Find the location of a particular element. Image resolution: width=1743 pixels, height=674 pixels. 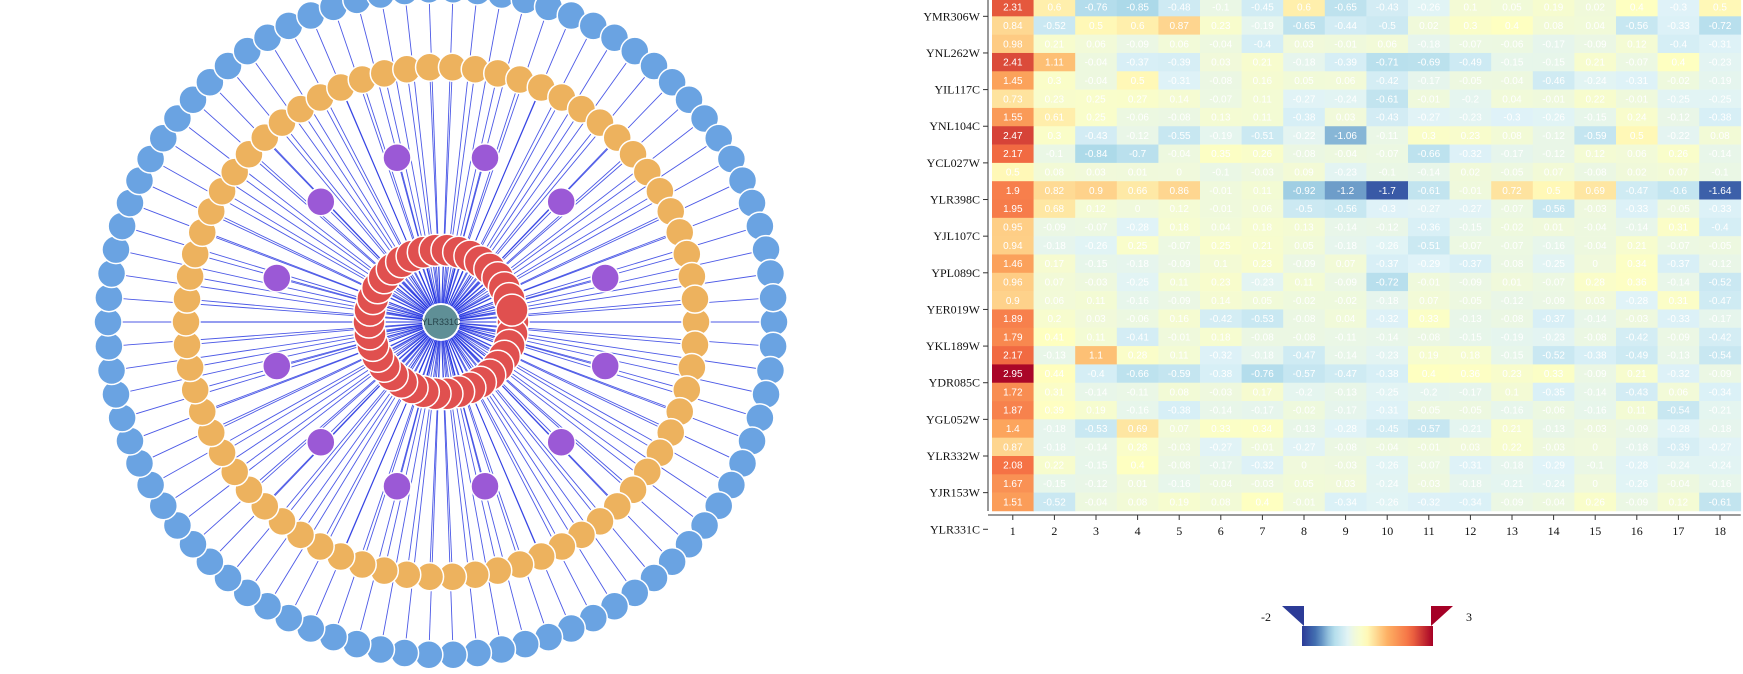

cell-value: 0.16 is located at coordinates (1179, 319).